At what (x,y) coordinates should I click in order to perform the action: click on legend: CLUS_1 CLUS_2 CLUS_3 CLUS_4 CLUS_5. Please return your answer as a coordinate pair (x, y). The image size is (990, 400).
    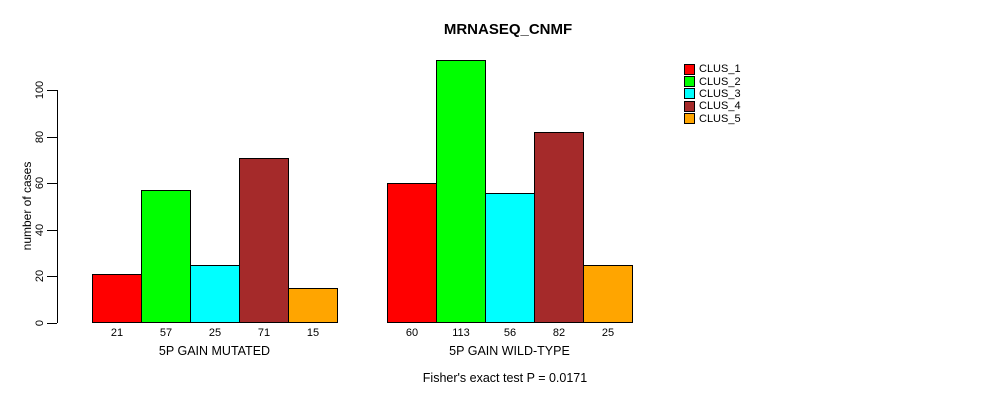
    Looking at the image, I should click on (712, 94).